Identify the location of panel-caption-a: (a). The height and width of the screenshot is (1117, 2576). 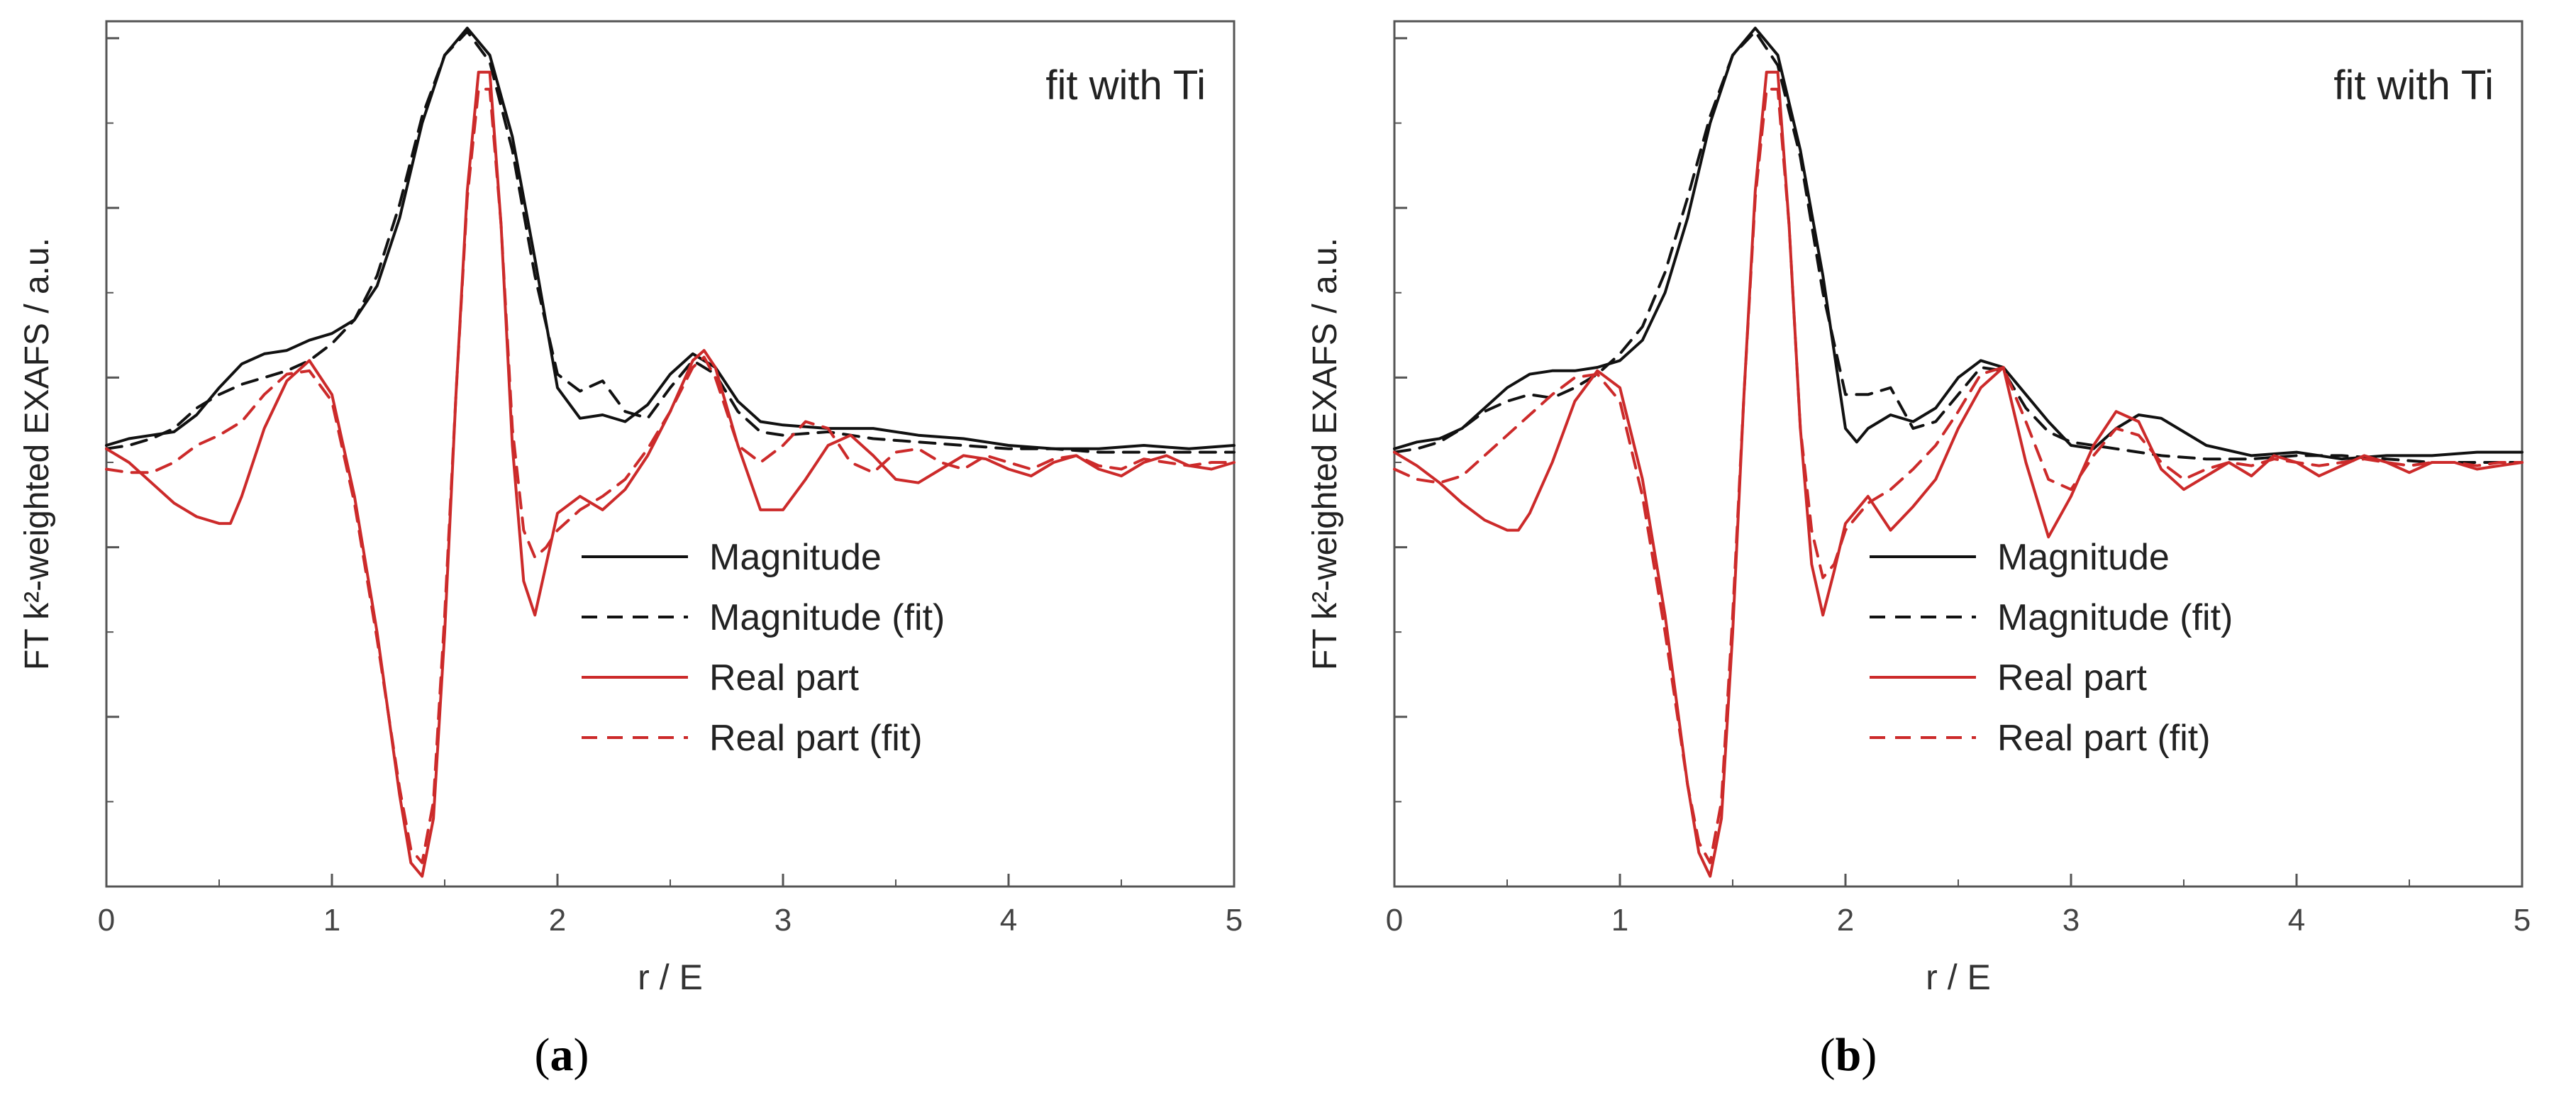
(561, 1055).